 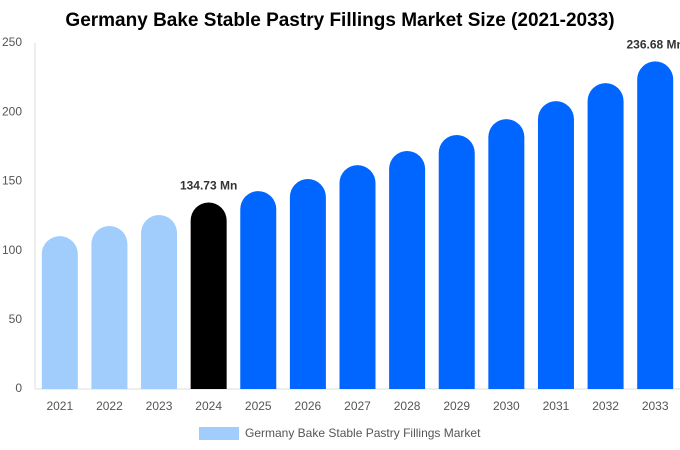 What do you see at coordinates (12, 181) in the screenshot?
I see `y-tick-label: 150` at bounding box center [12, 181].